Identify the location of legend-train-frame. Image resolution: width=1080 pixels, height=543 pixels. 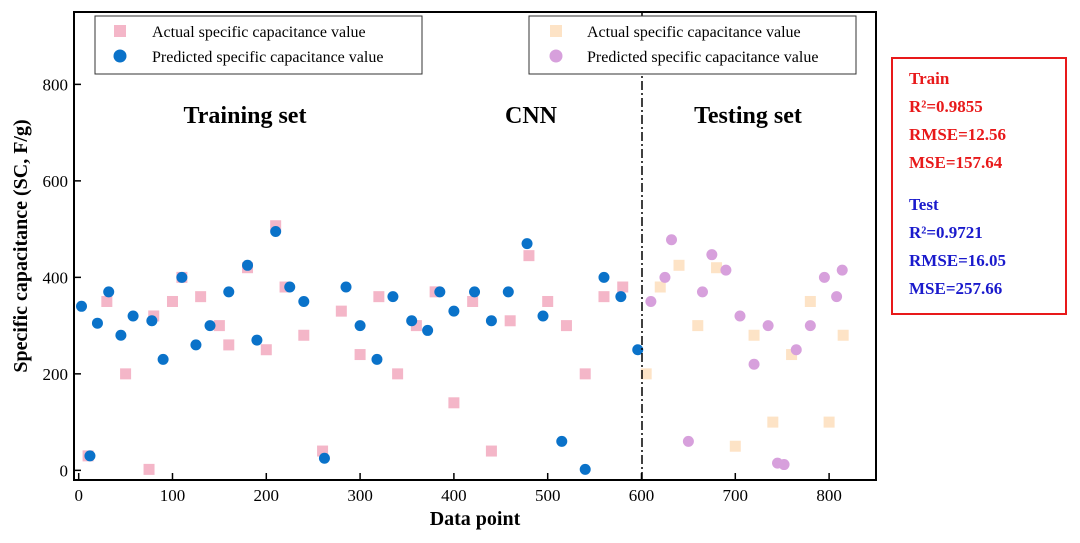
(258, 45).